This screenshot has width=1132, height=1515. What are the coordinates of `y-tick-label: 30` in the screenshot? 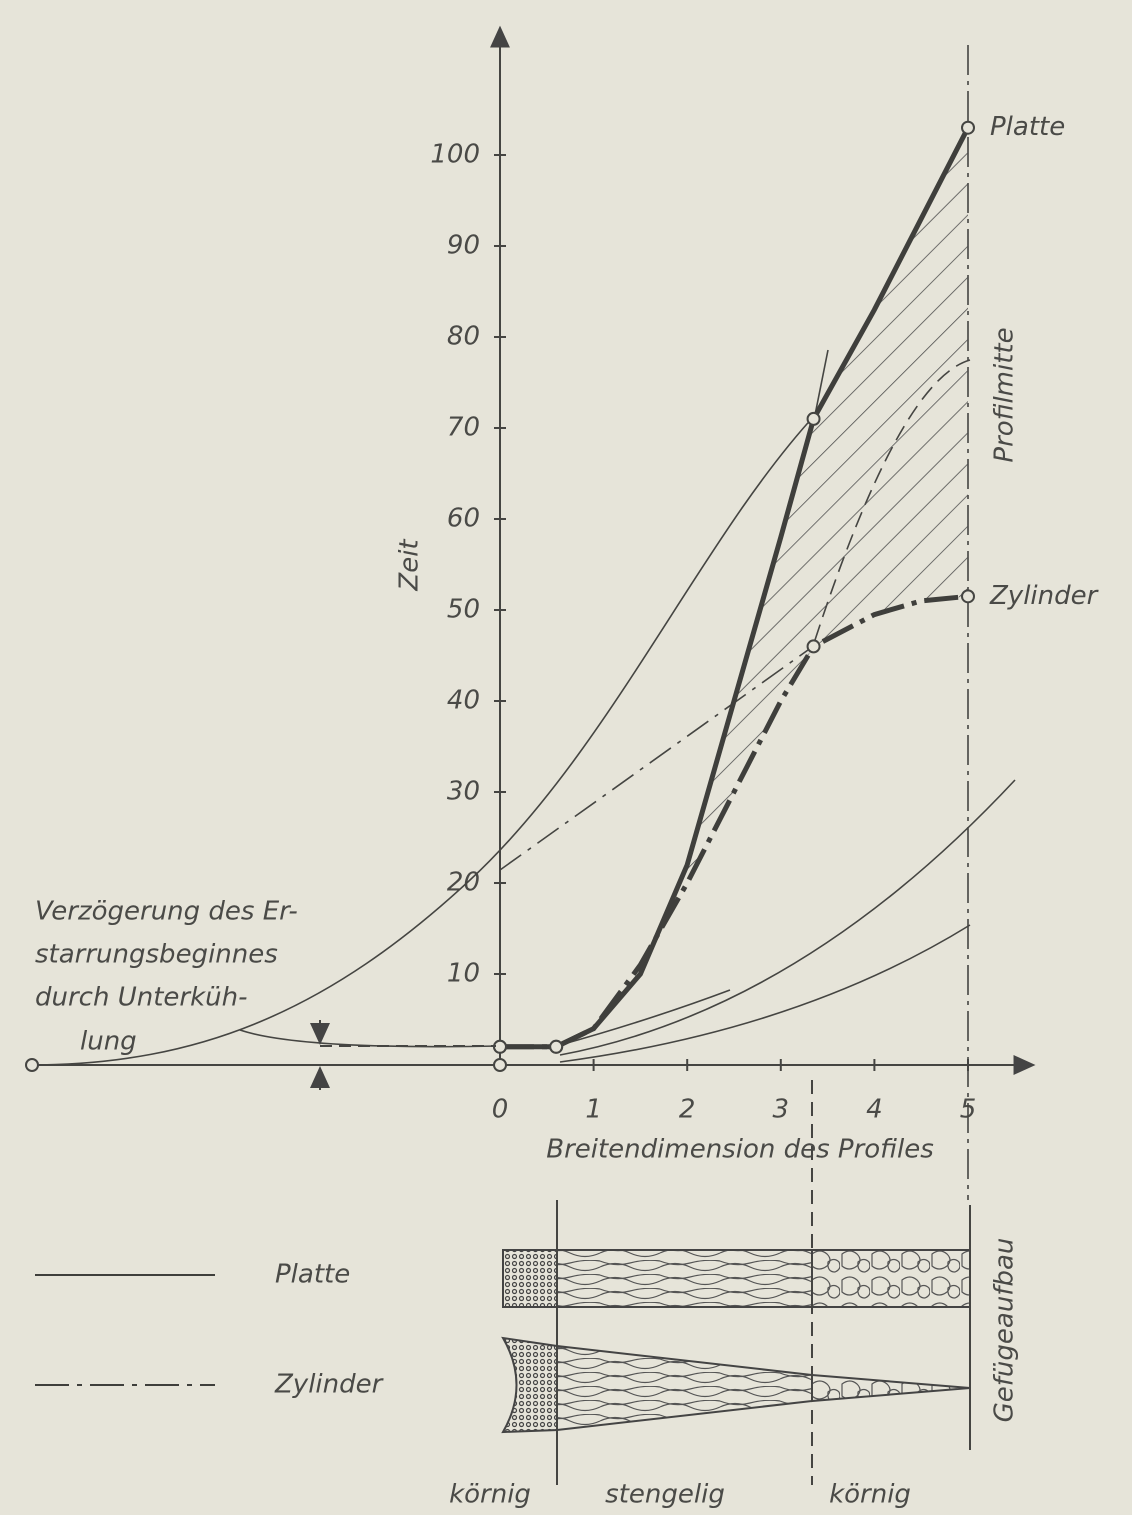 It's located at (463, 792).